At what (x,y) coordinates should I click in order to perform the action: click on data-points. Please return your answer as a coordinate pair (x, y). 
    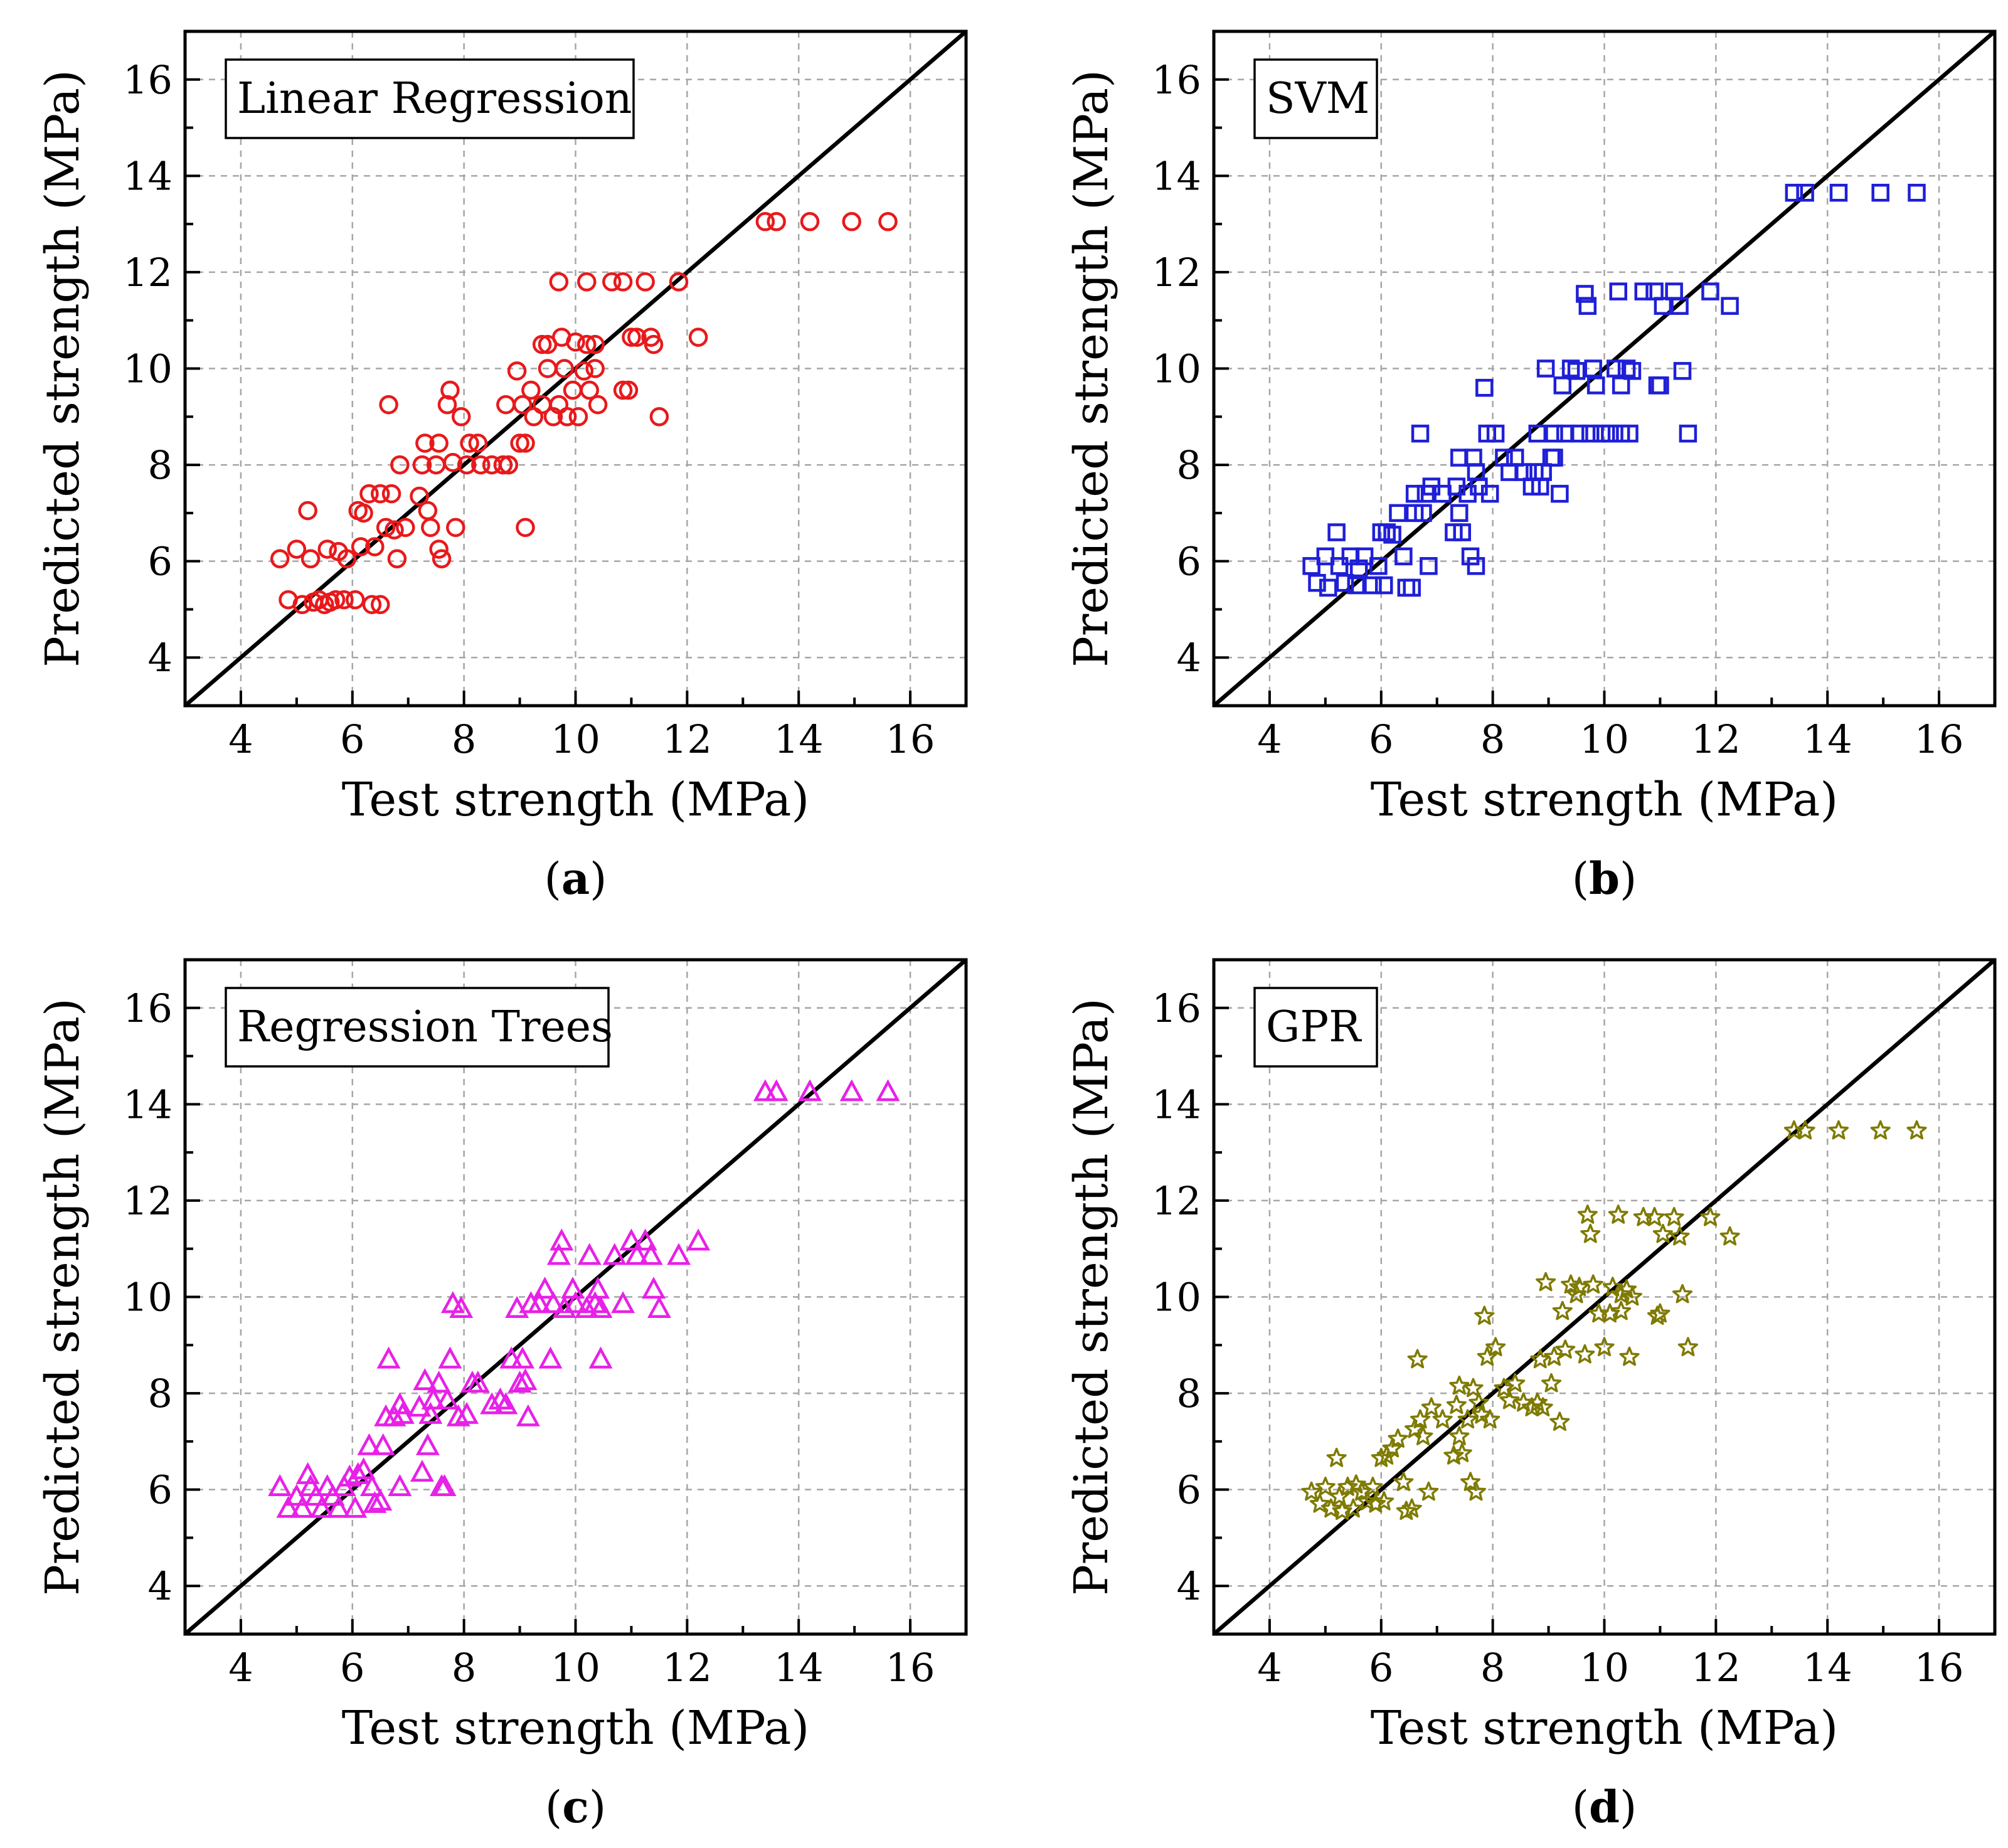
    Looking at the image, I should click on (1614, 1320).